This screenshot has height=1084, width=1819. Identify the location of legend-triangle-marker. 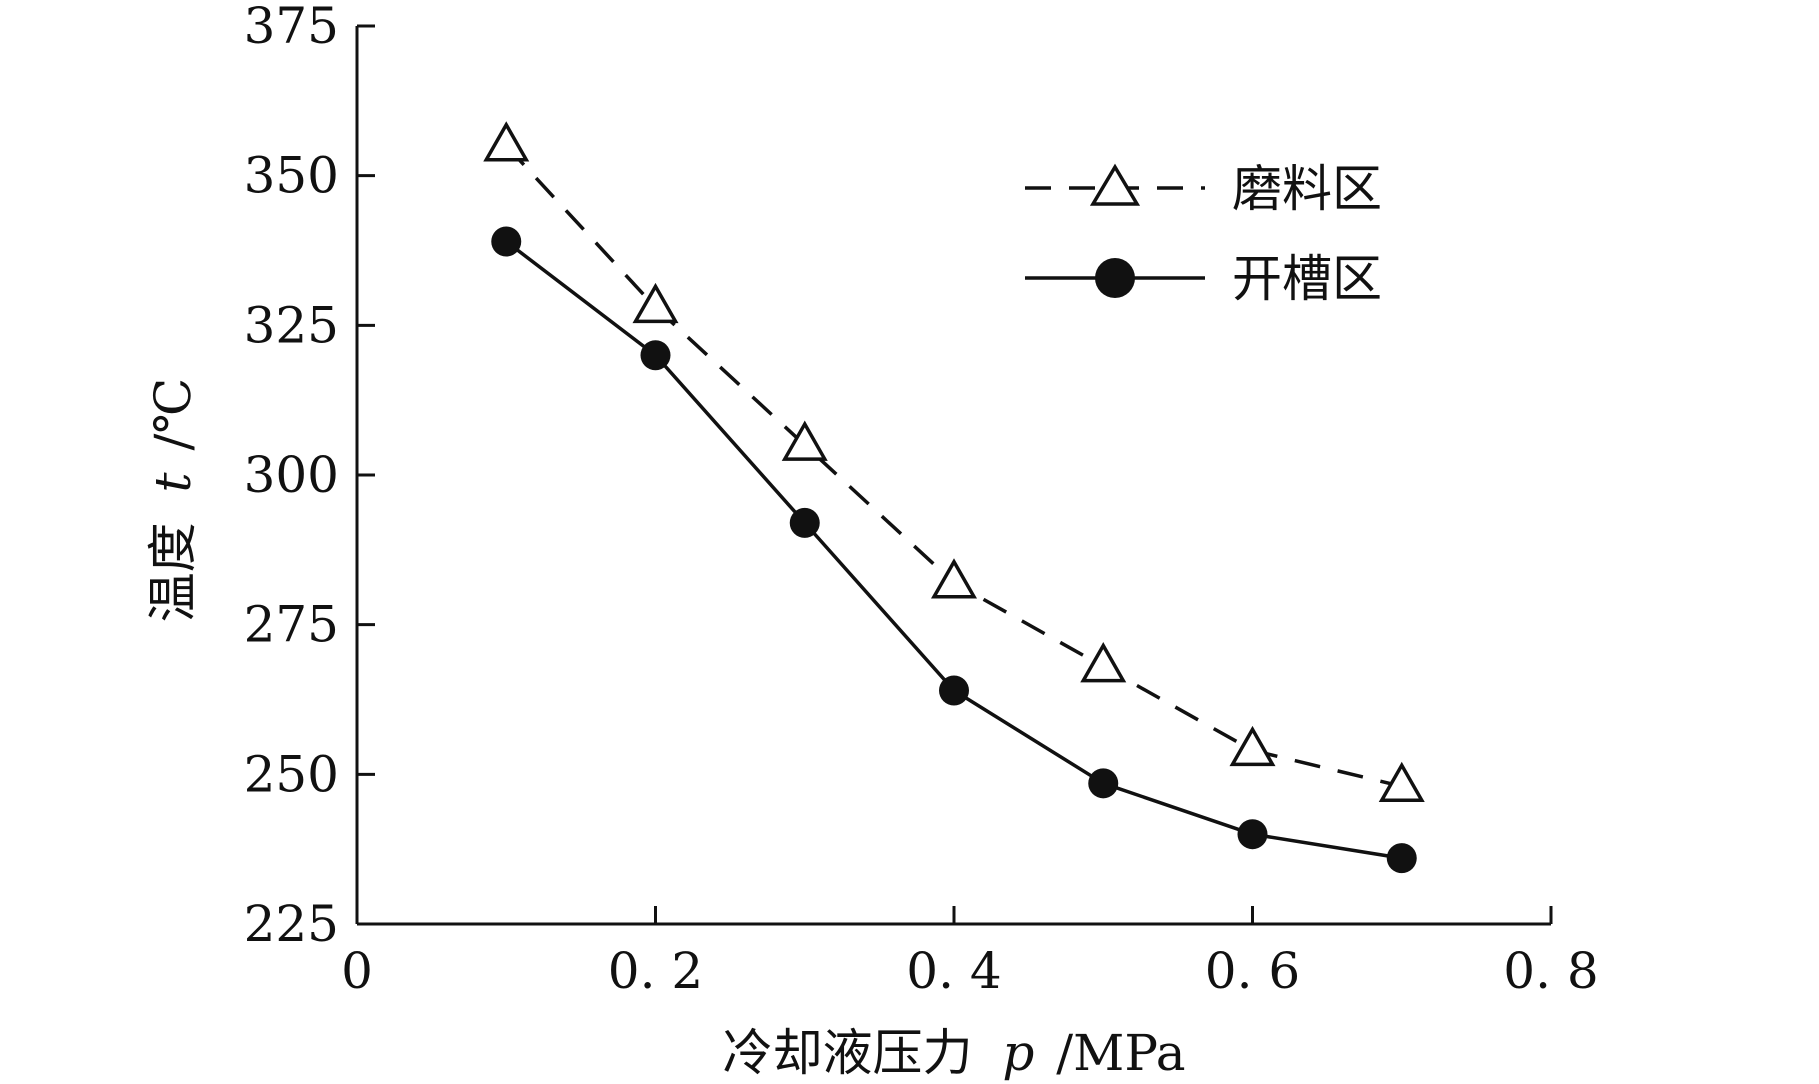
(1115, 184).